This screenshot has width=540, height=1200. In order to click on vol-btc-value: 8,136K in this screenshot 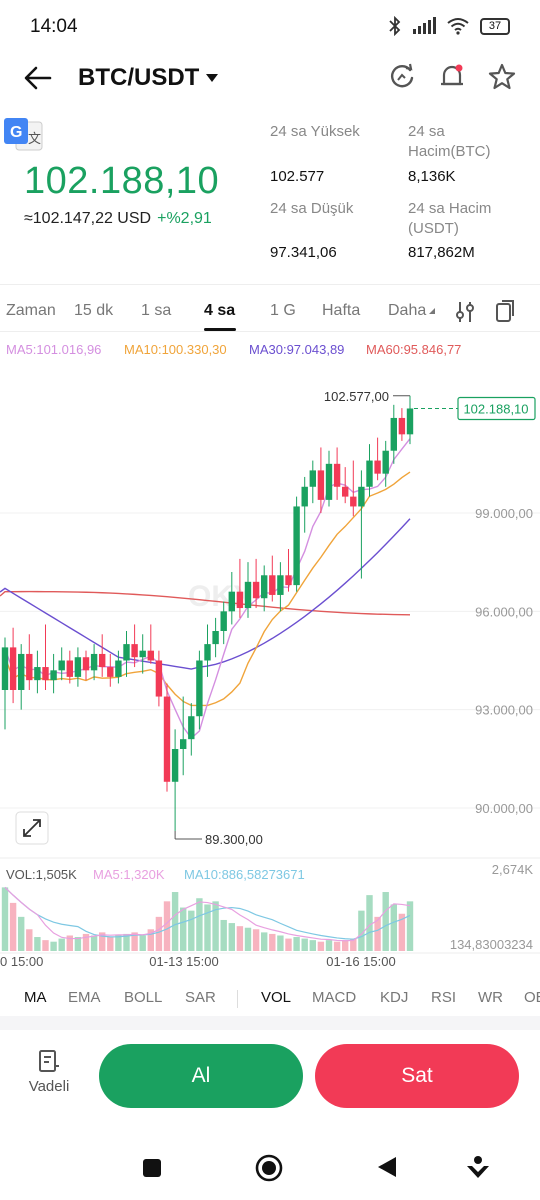, I will do `click(432, 176)`.